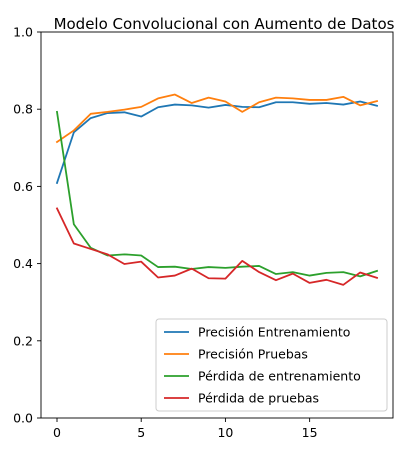  Describe the element at coordinates (23, 109) in the screenshot. I see `y-tick-label: 0.8` at that location.